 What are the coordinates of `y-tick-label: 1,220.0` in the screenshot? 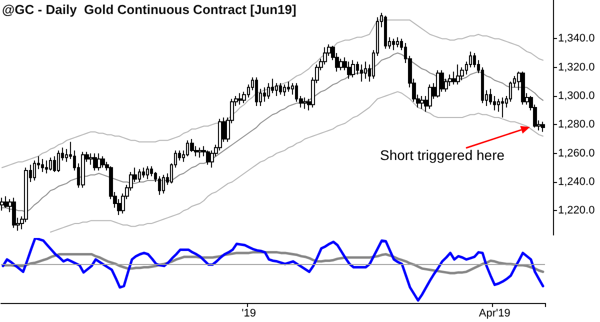 It's located at (576, 210).